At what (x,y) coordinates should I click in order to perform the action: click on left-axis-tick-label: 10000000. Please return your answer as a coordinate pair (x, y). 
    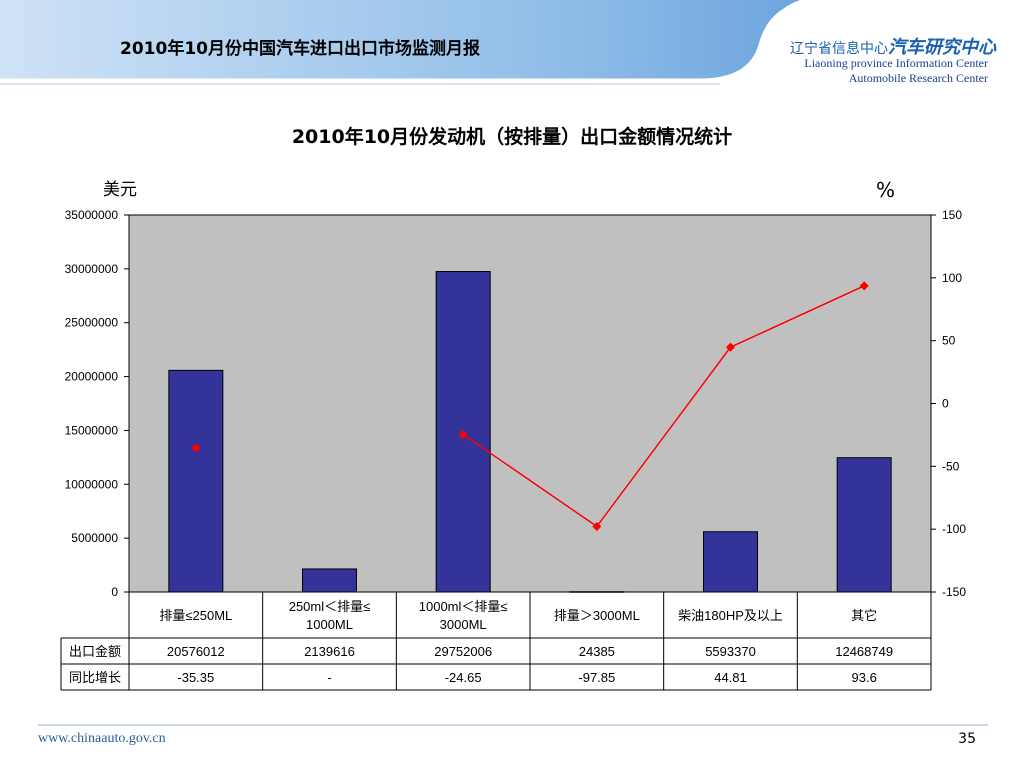
    Looking at the image, I should click on (92, 484).